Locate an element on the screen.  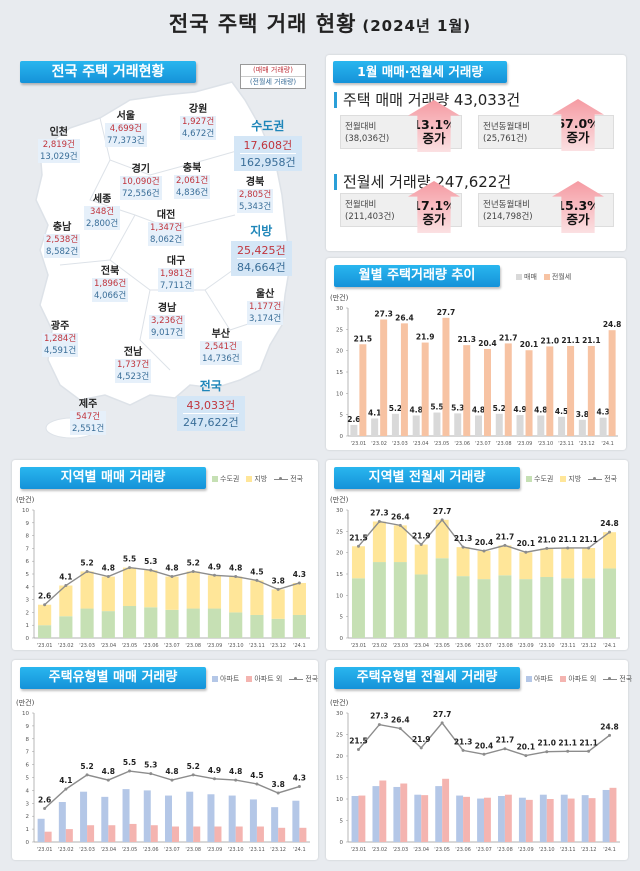
region-lease: 4,066건 is located at coordinates (110, 296).